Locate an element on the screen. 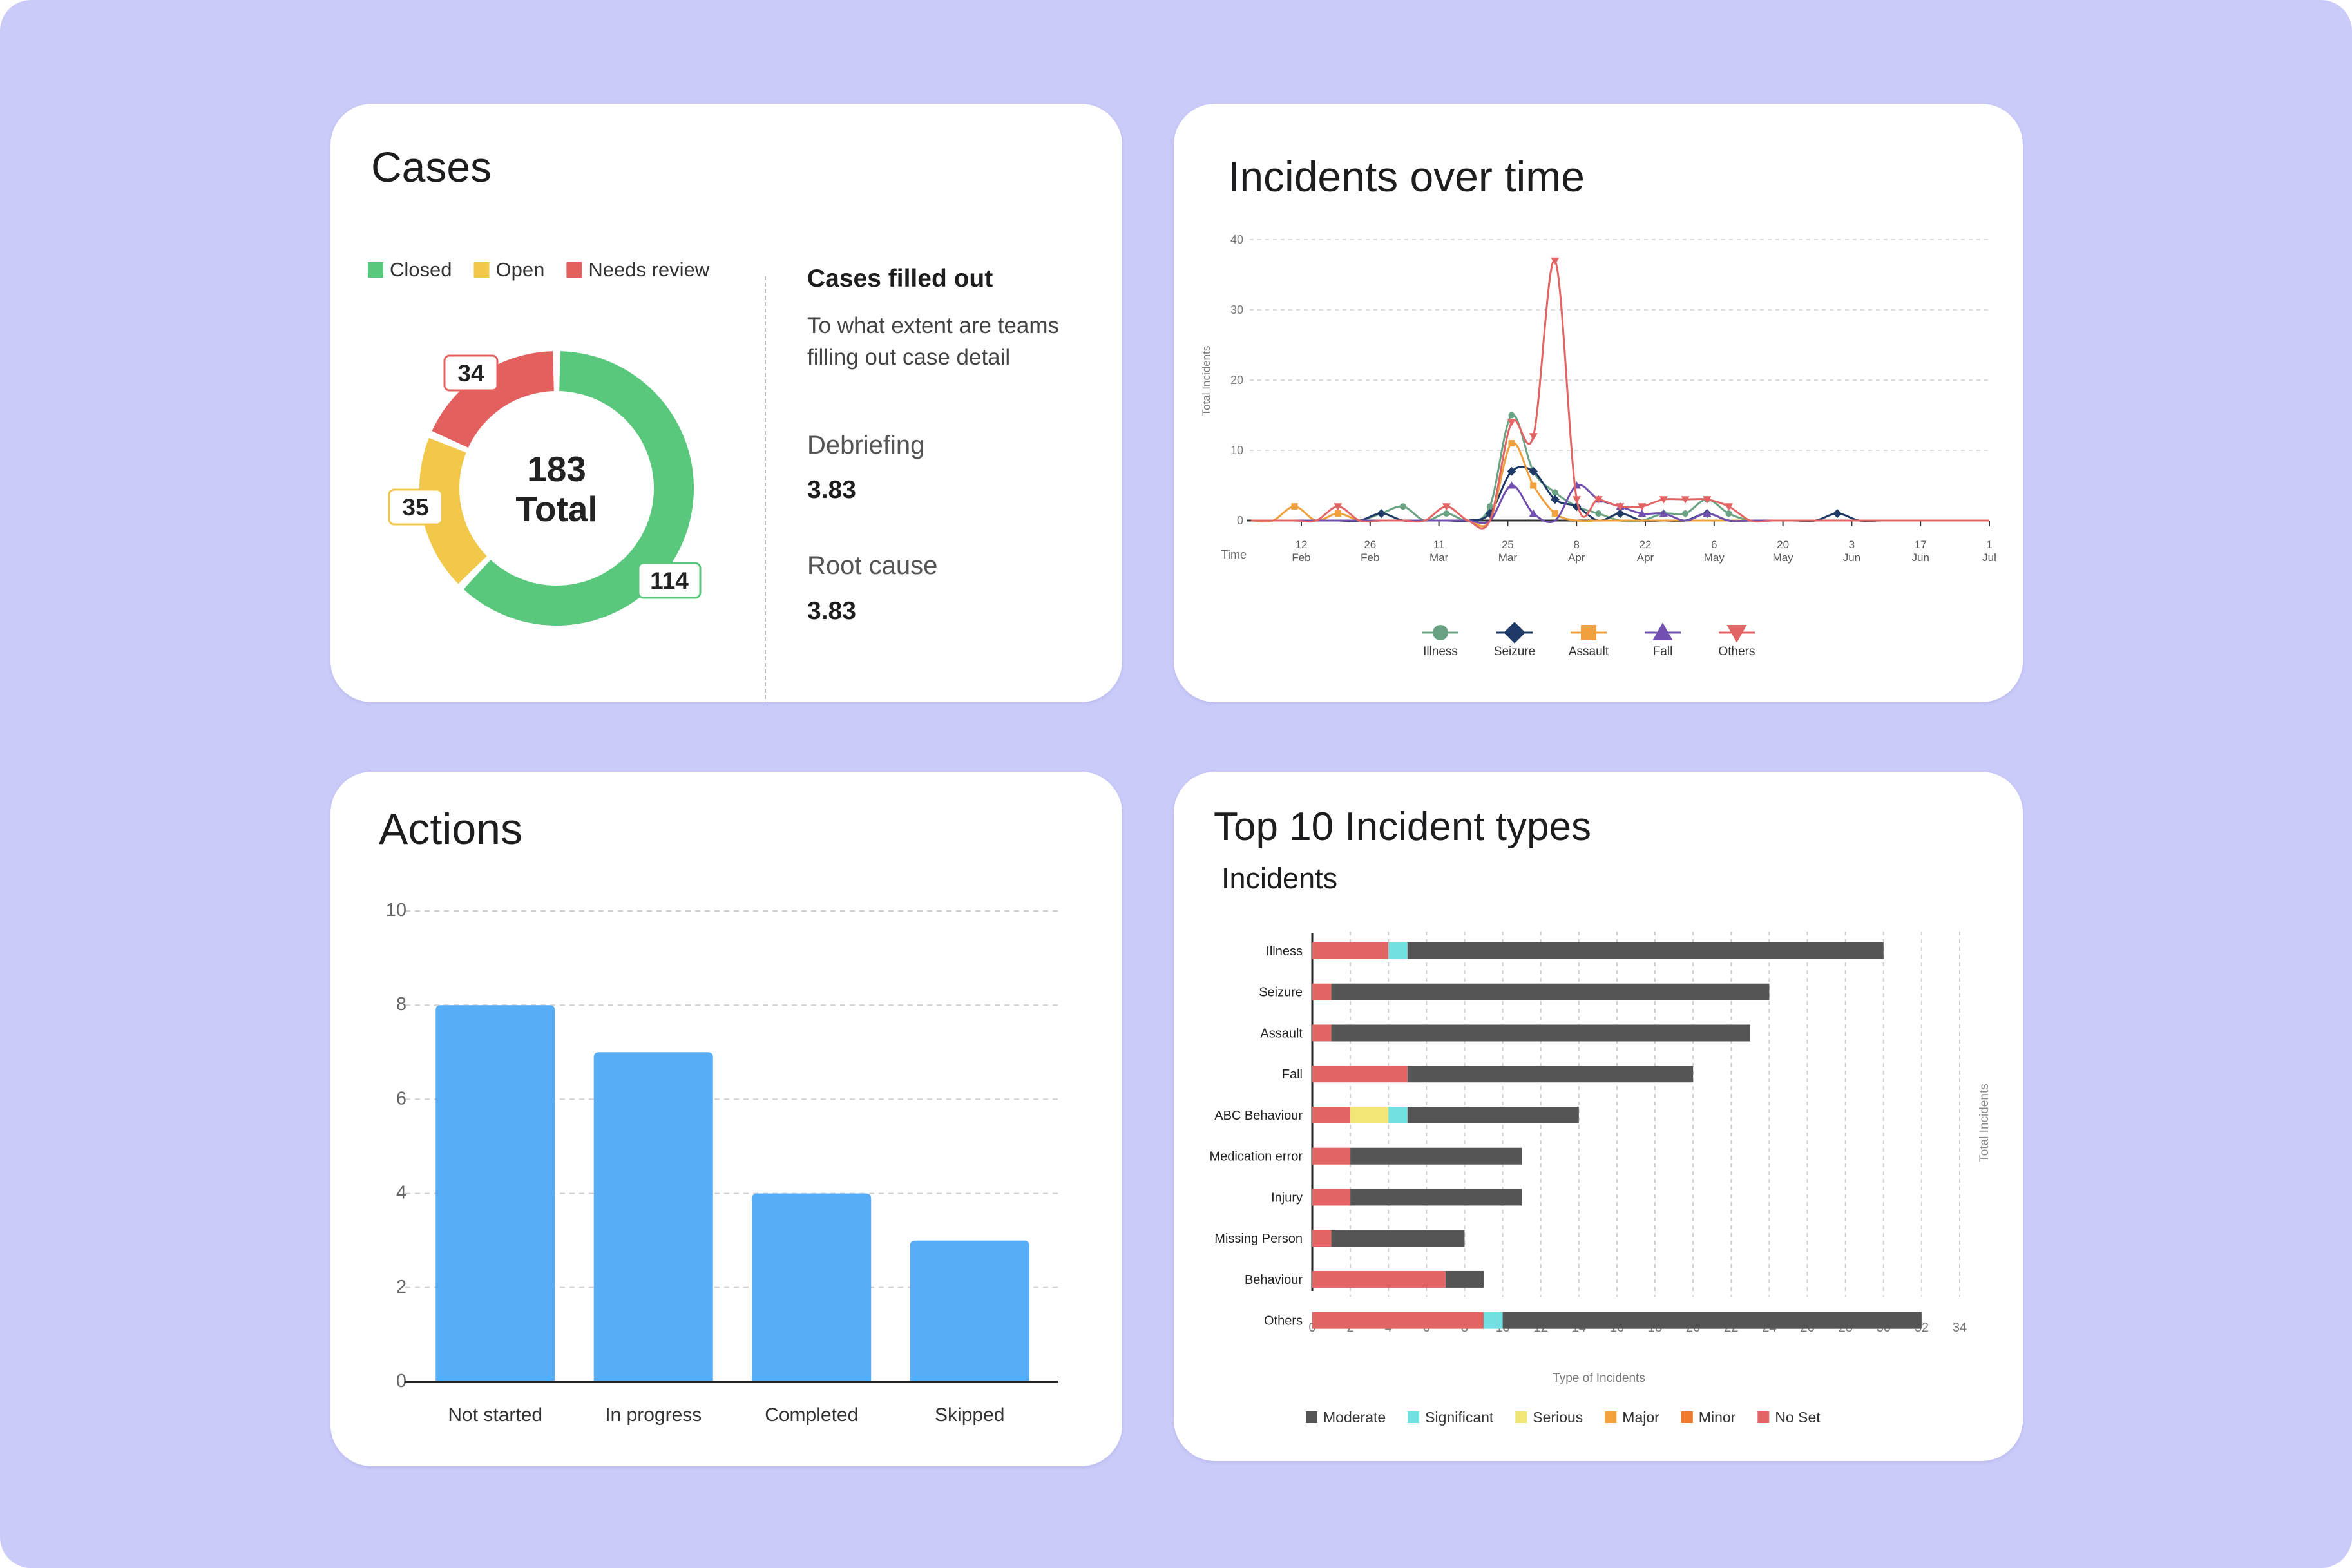 The image size is (2352, 1568). category-label-injury: Injury is located at coordinates (1287, 1198).